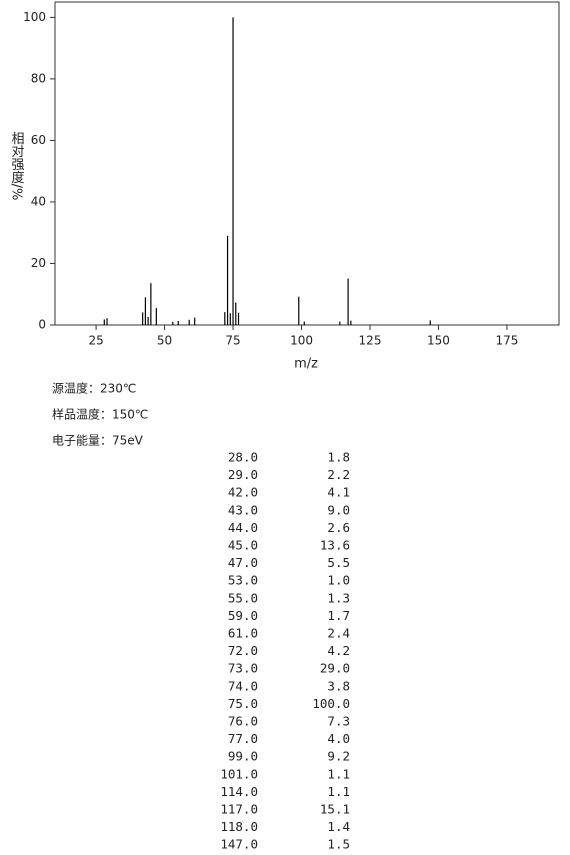 This screenshot has width=570, height=855. What do you see at coordinates (338, 756) in the screenshot?
I see `table-intensity: 9.2` at bounding box center [338, 756].